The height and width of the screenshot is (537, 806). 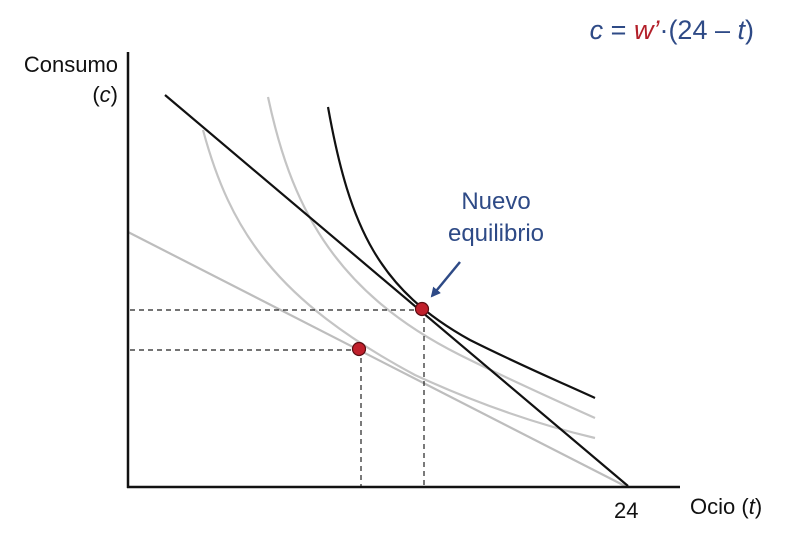 I want to click on equation-equals: =, so click(x=618, y=30).